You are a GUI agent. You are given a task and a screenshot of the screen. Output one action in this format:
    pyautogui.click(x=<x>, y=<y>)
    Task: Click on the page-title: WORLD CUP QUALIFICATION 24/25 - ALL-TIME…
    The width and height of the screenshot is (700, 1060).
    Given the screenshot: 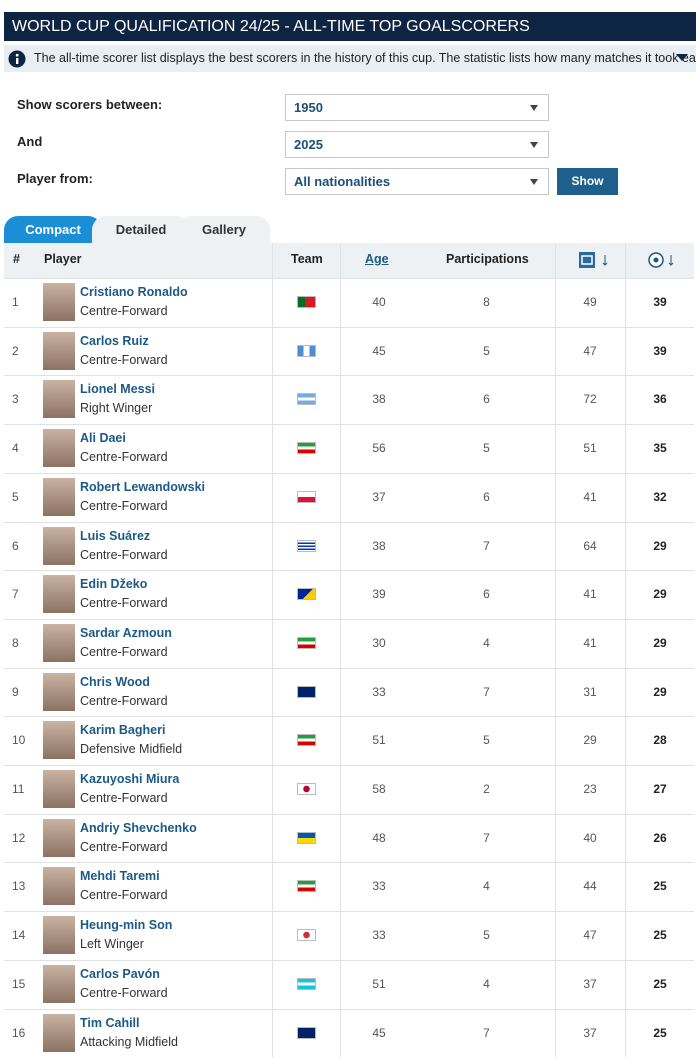 What is the action you would take?
    pyautogui.click(x=350, y=26)
    